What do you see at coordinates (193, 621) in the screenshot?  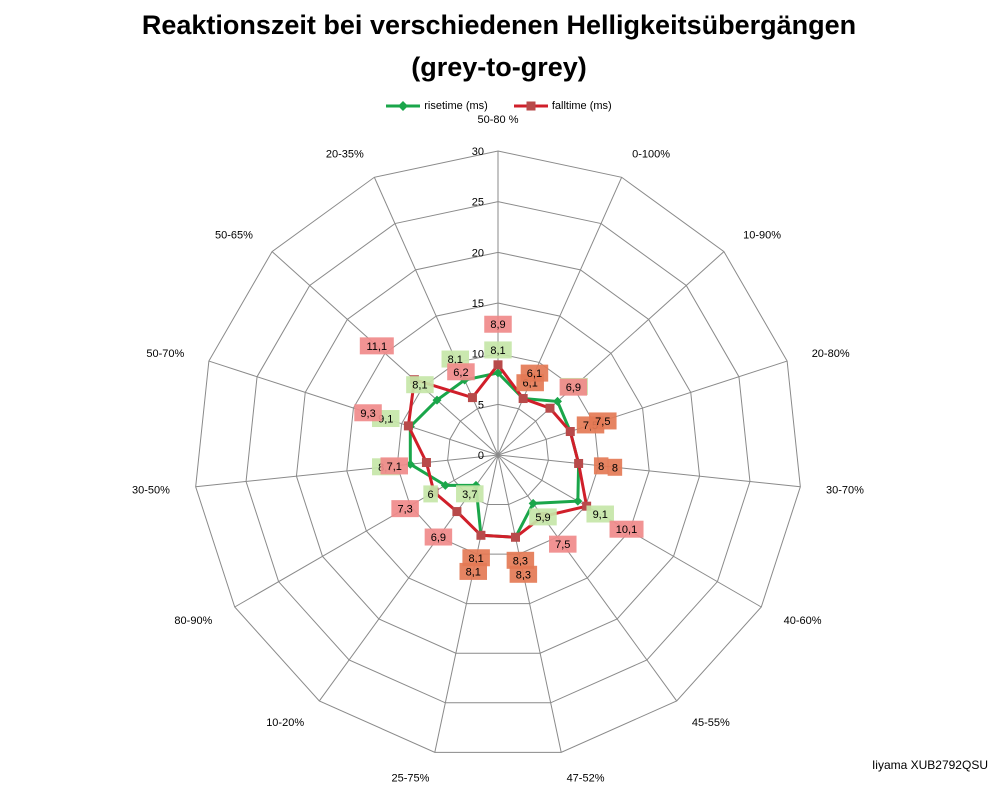 I see `category-label: 80-90%` at bounding box center [193, 621].